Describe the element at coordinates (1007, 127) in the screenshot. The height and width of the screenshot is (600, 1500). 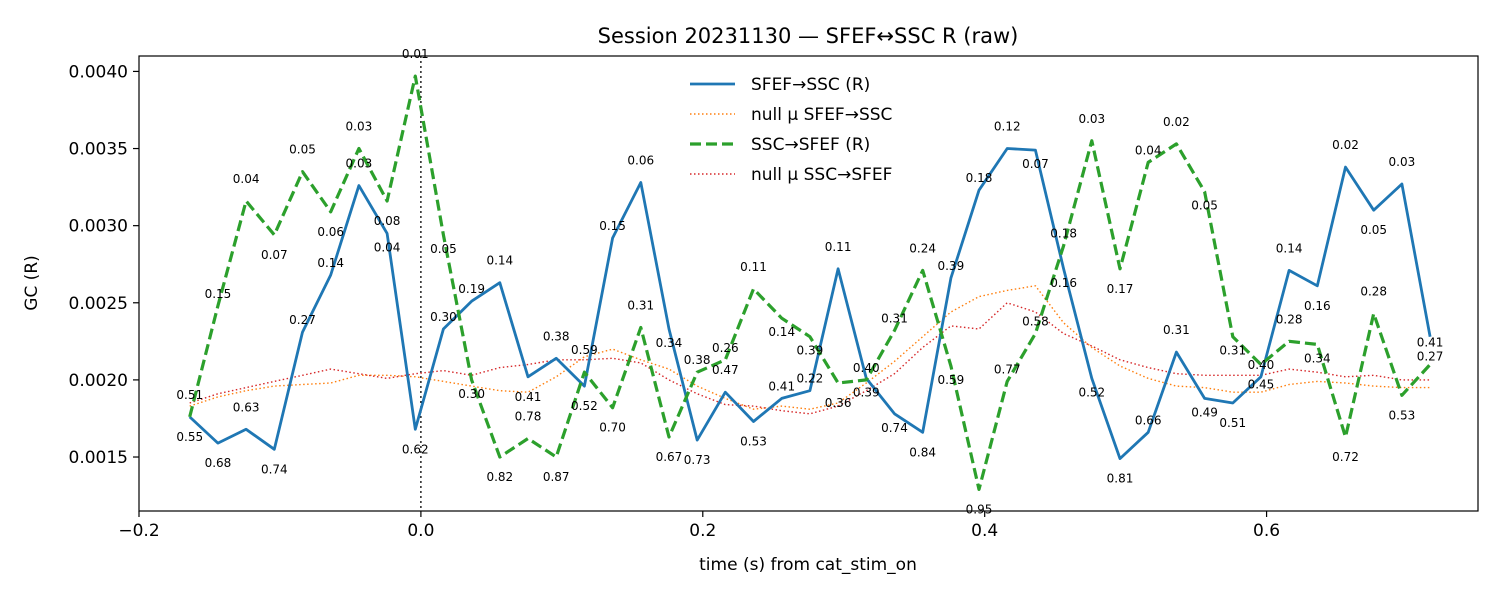
I see `pvalue-label: 0.12` at that location.